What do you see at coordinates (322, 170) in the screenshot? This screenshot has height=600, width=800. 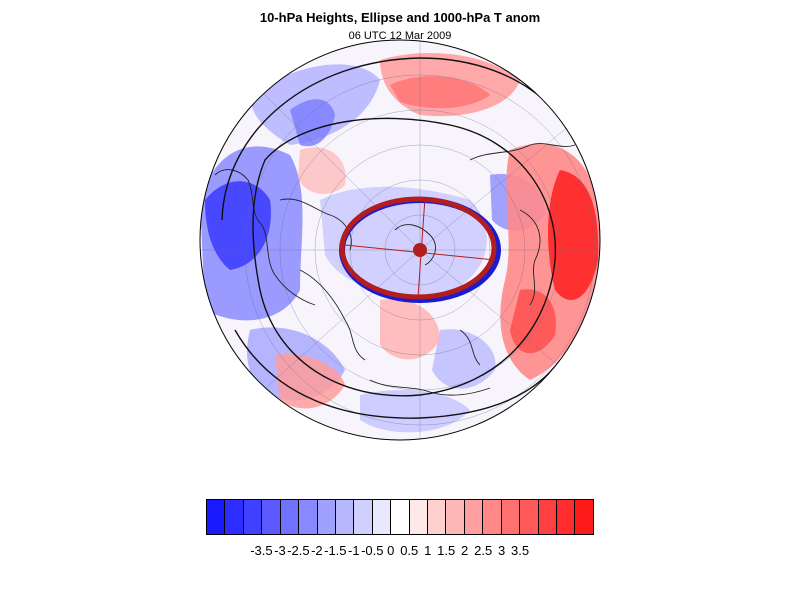 I see `warm-anomaly-northwest` at bounding box center [322, 170].